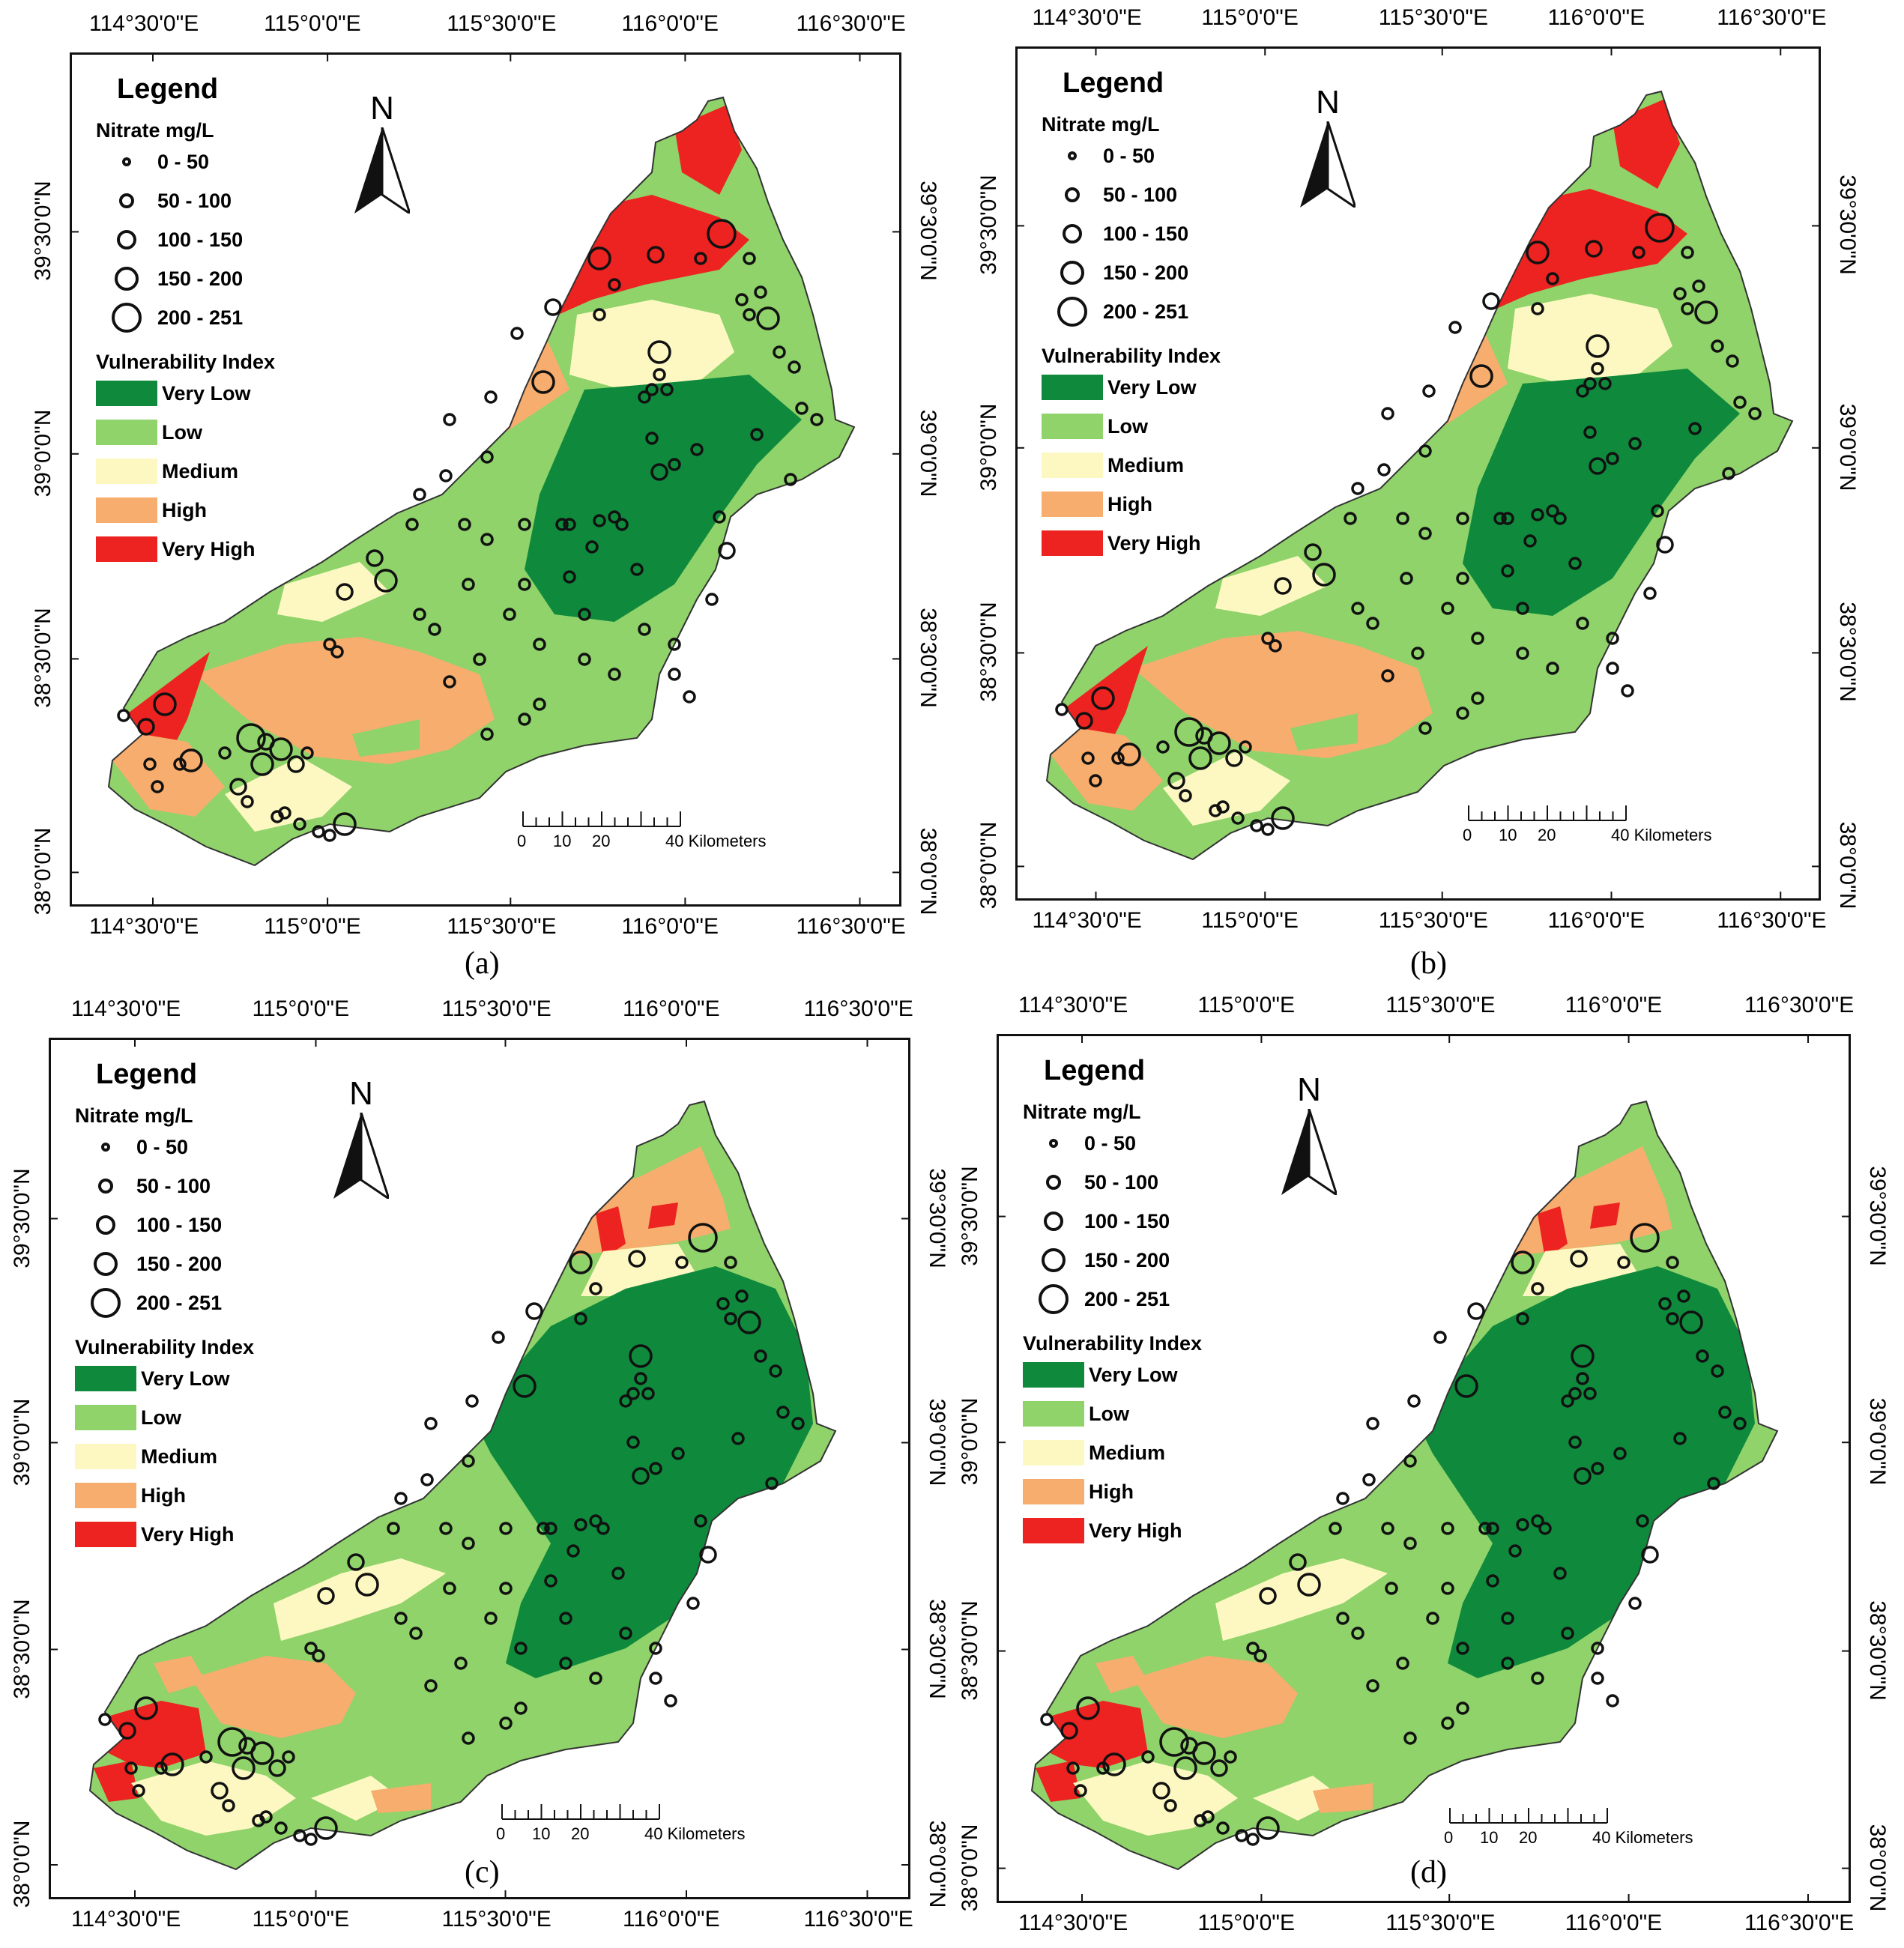 The image size is (1904, 1948). Describe the element at coordinates (1596, 17) in the screenshot. I see `top-longitude-label: 116°0'0"E` at that location.